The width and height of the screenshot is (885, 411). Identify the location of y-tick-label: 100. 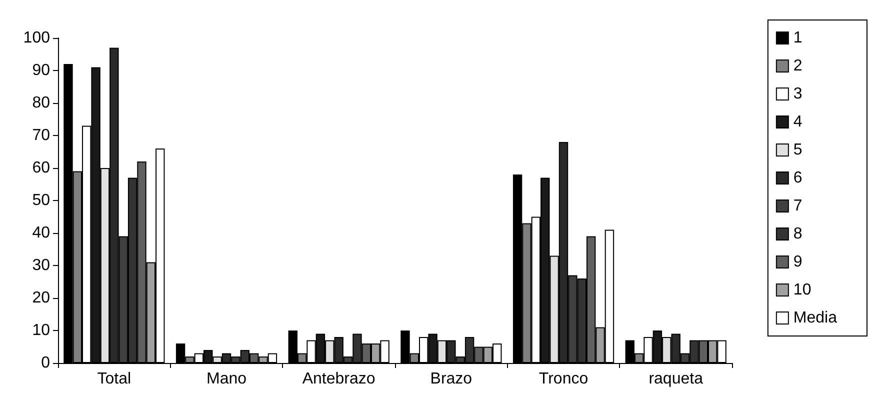
(36, 38).